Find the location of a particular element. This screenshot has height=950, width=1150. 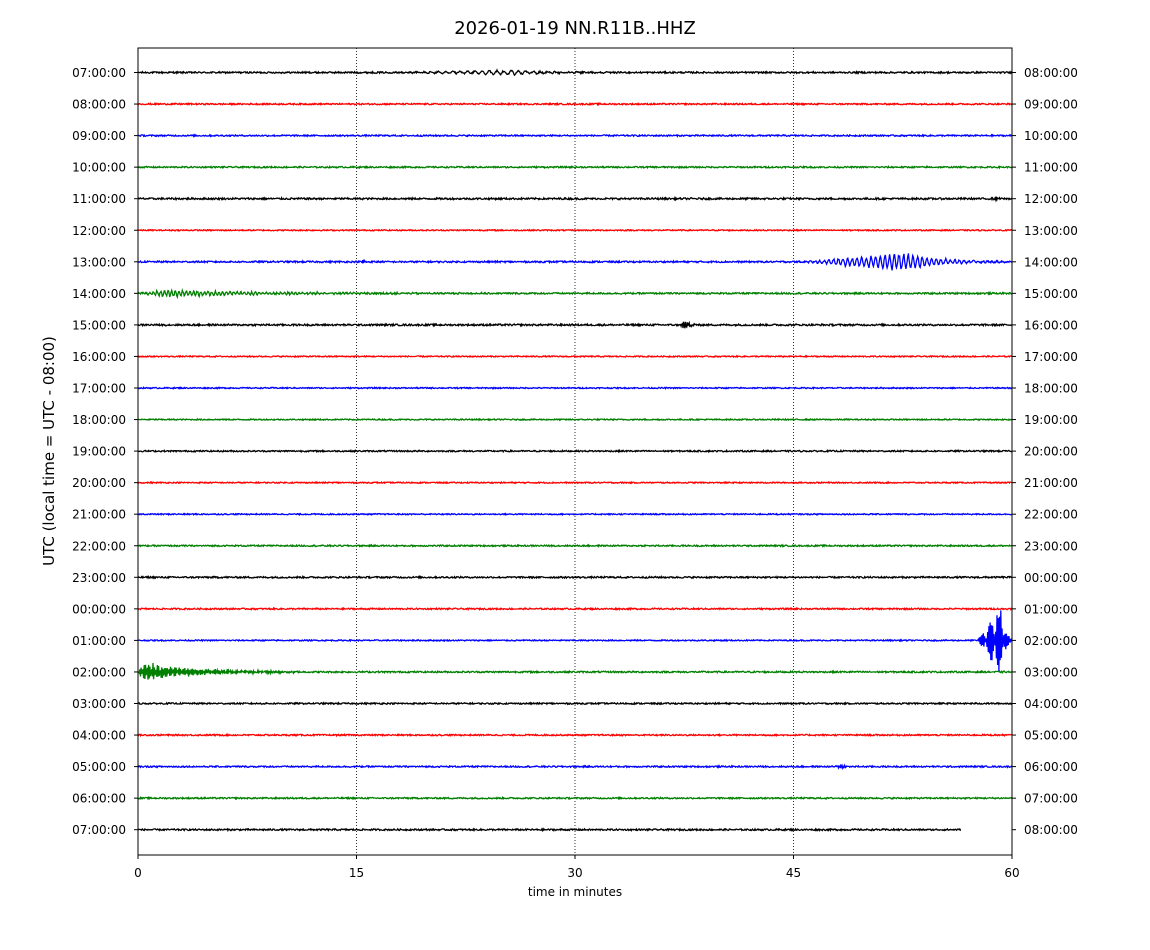

y-tick-label-right: 21:00:00 is located at coordinates (1051, 483).